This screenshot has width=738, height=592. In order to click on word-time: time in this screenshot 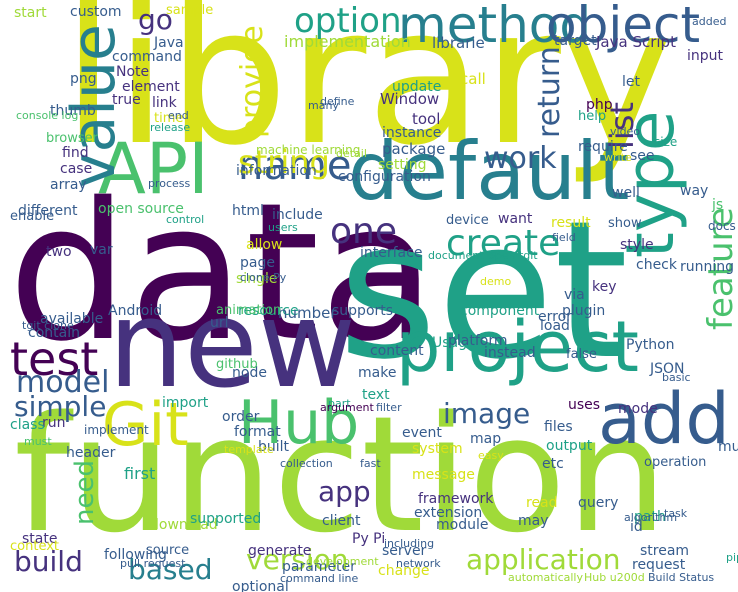, I will do `click(169, 118)`.